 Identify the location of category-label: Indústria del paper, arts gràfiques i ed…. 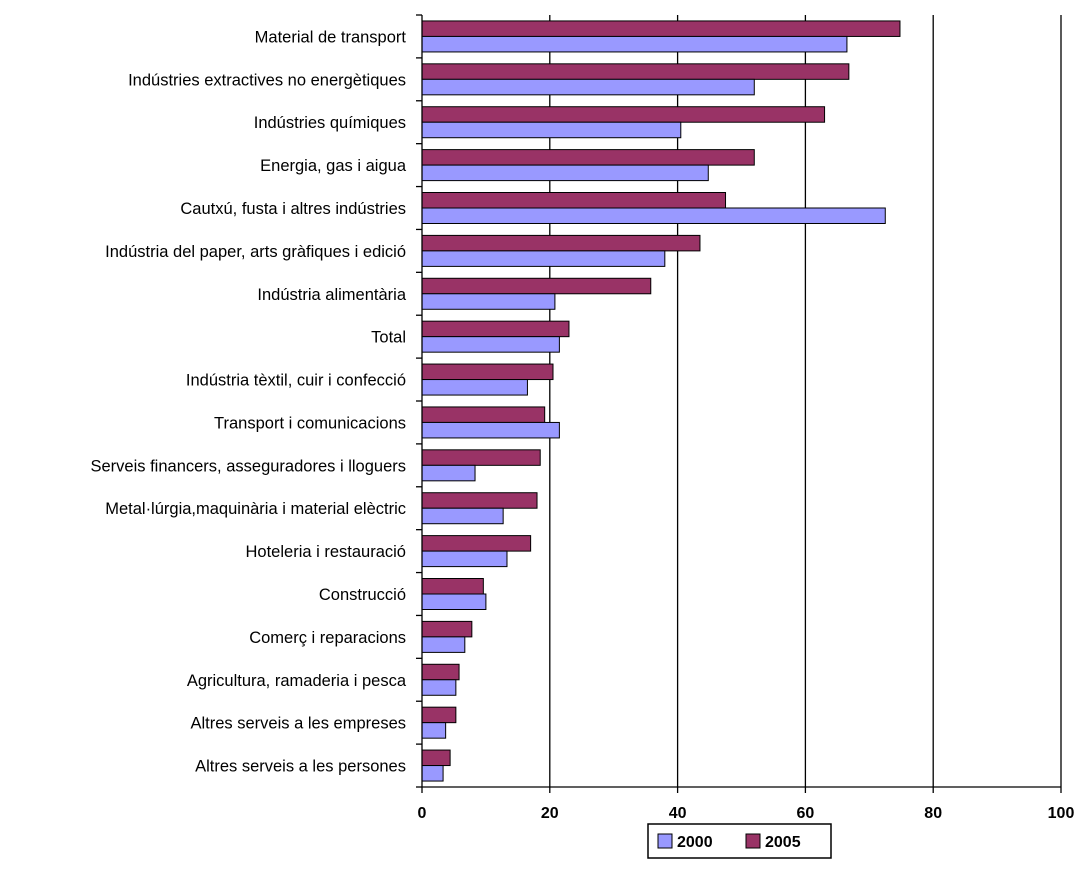
(255, 252).